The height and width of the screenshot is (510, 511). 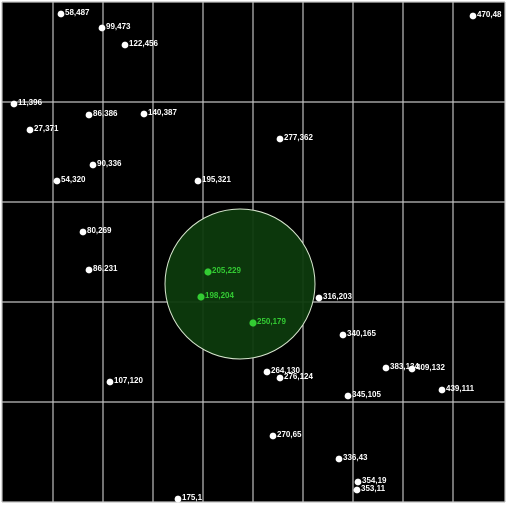 What do you see at coordinates (105, 113) in the screenshot?
I see `point-label: 86,386` at bounding box center [105, 113].